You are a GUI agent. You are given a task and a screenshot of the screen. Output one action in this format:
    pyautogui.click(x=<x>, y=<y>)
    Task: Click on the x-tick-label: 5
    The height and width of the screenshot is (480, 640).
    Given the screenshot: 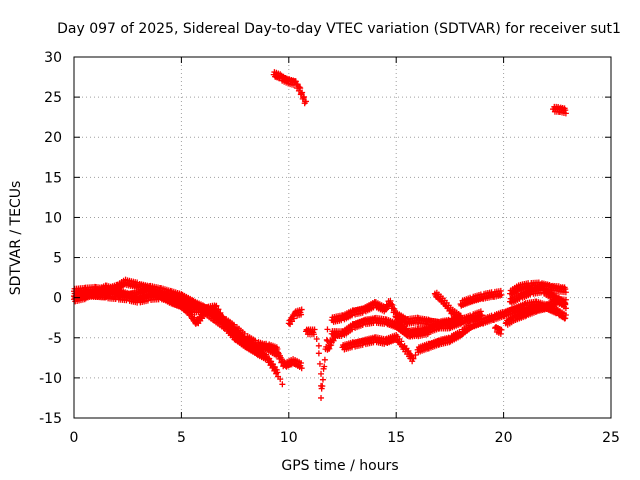 What is the action you would take?
    pyautogui.click(x=181, y=438)
    